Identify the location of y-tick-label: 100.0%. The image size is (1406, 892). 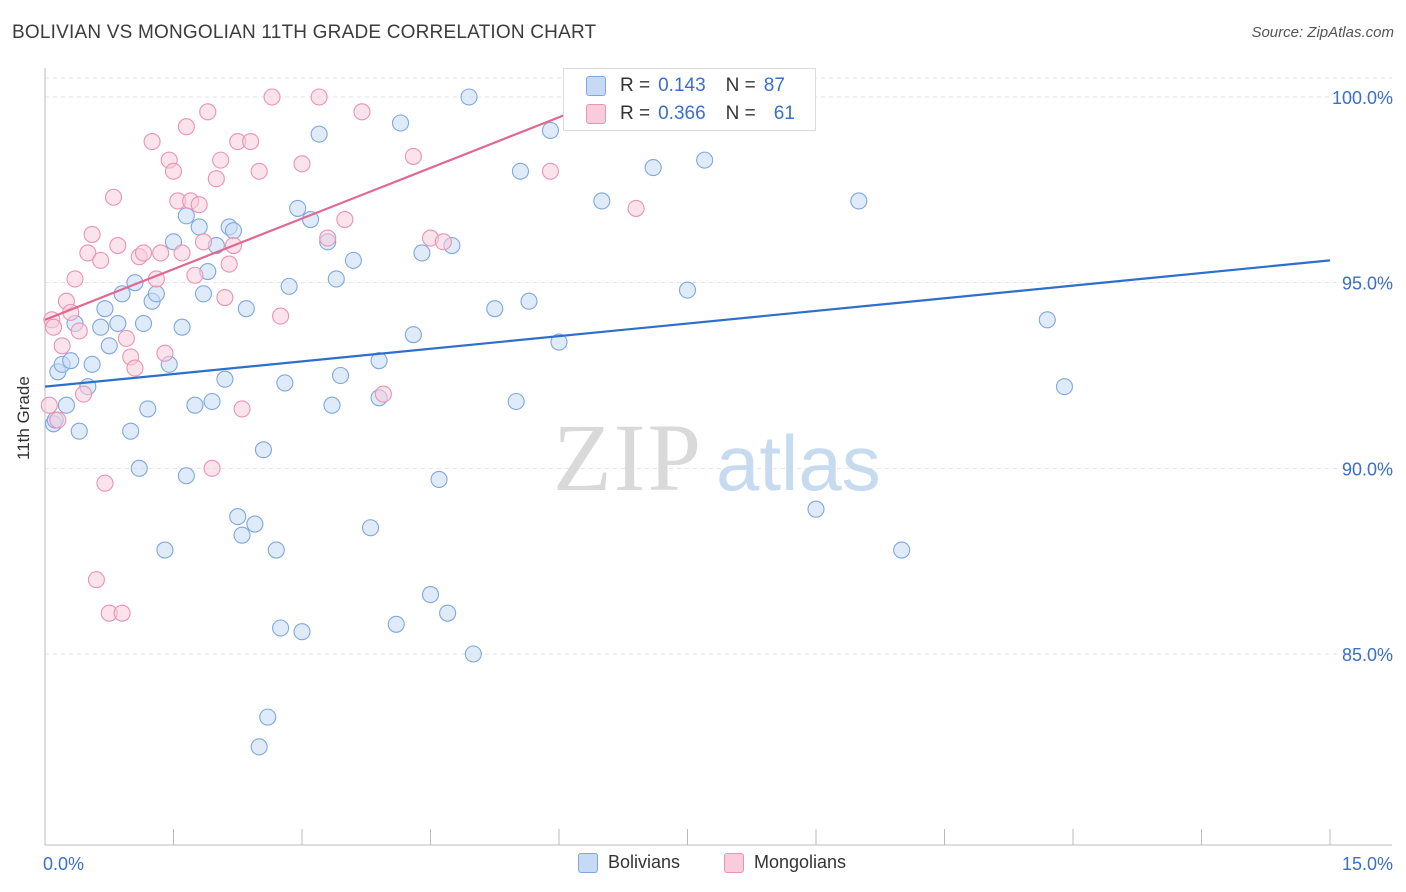
(1362, 98).